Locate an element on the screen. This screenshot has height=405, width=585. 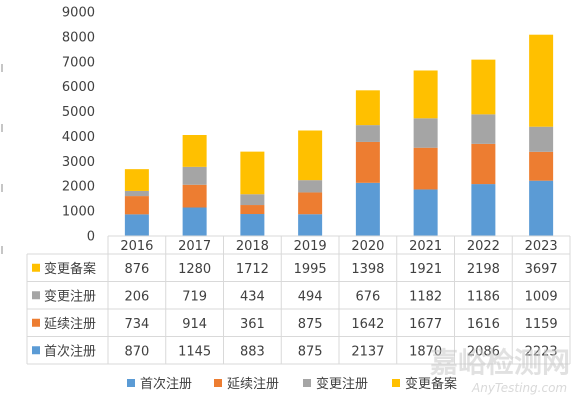
data-cell: 434 is located at coordinates (252, 296).